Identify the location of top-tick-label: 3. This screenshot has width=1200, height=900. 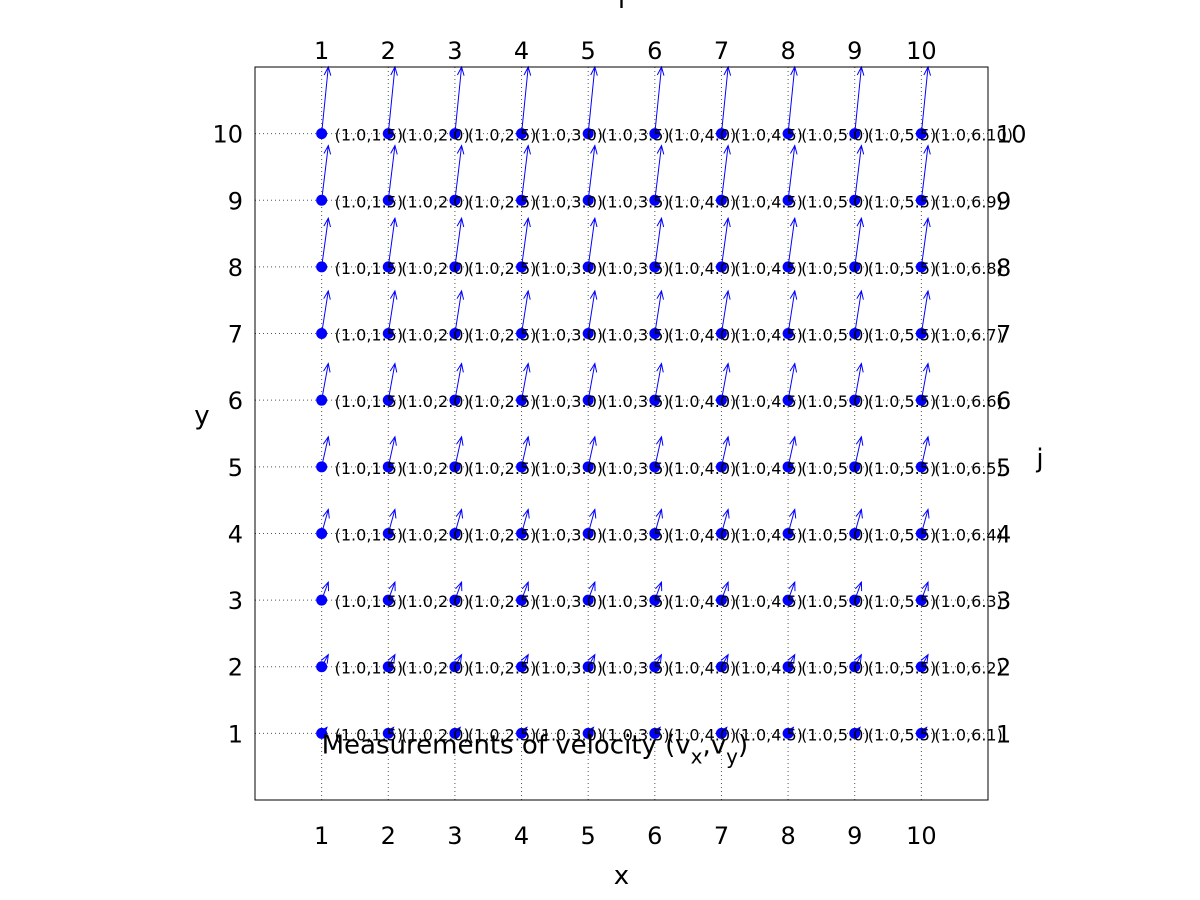
(454, 51).